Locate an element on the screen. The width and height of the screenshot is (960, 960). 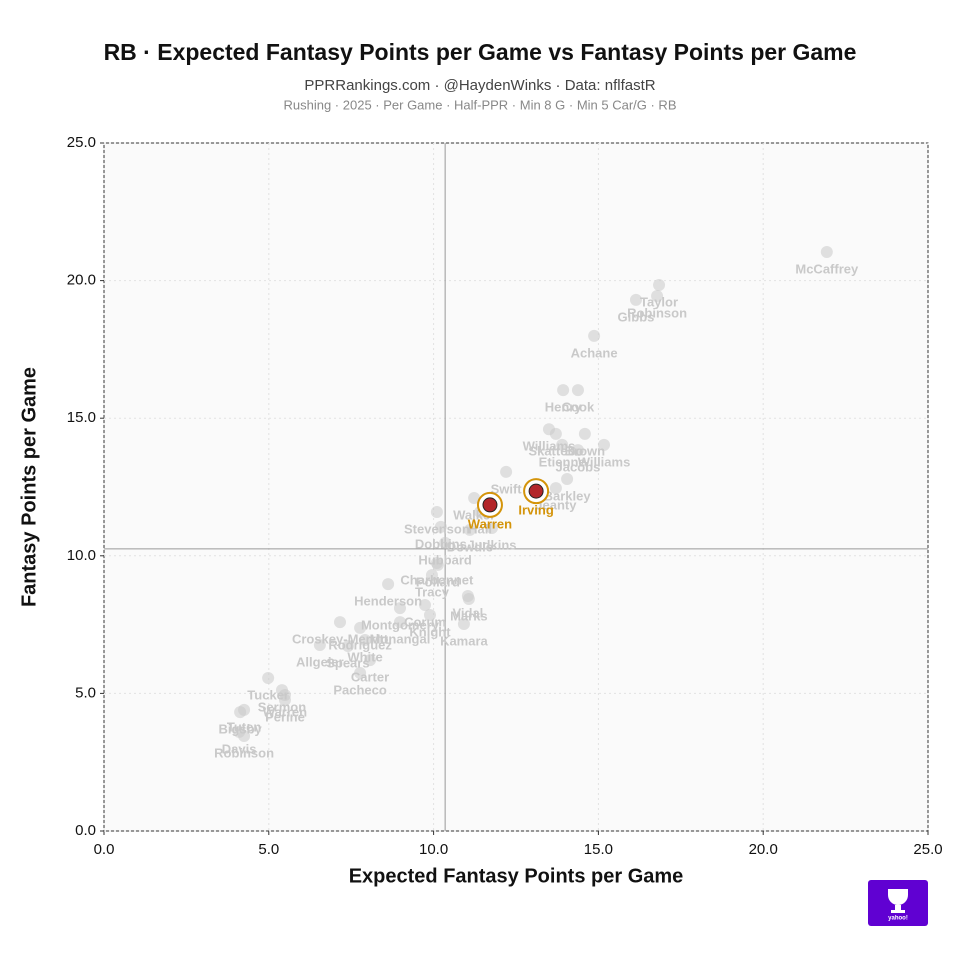
x-tick-label: 25.0 is located at coordinates (927, 849).